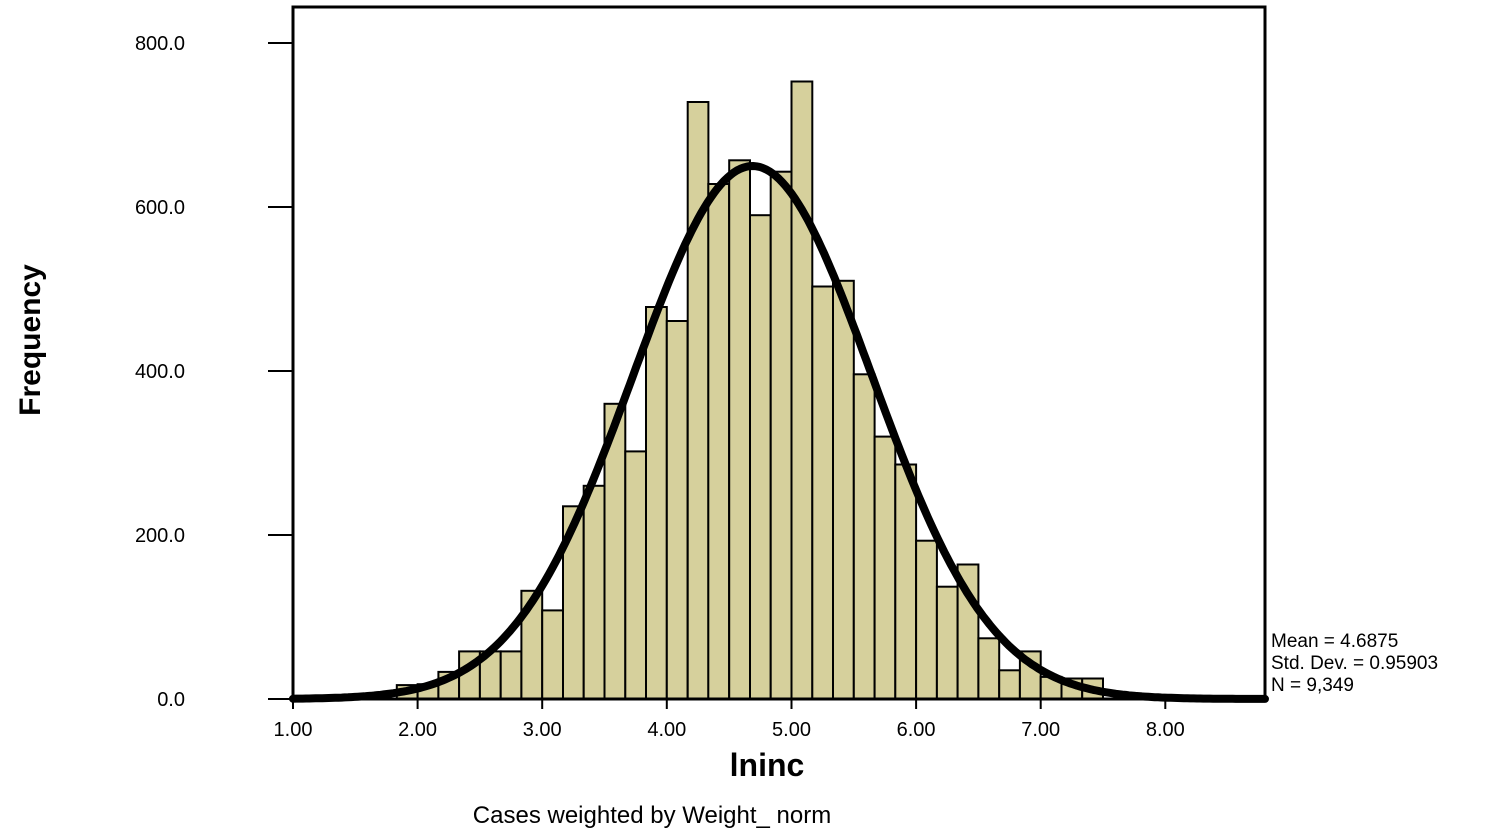 The height and width of the screenshot is (832, 1491). What do you see at coordinates (293, 730) in the screenshot?
I see `x-tick-label: 1.00` at bounding box center [293, 730].